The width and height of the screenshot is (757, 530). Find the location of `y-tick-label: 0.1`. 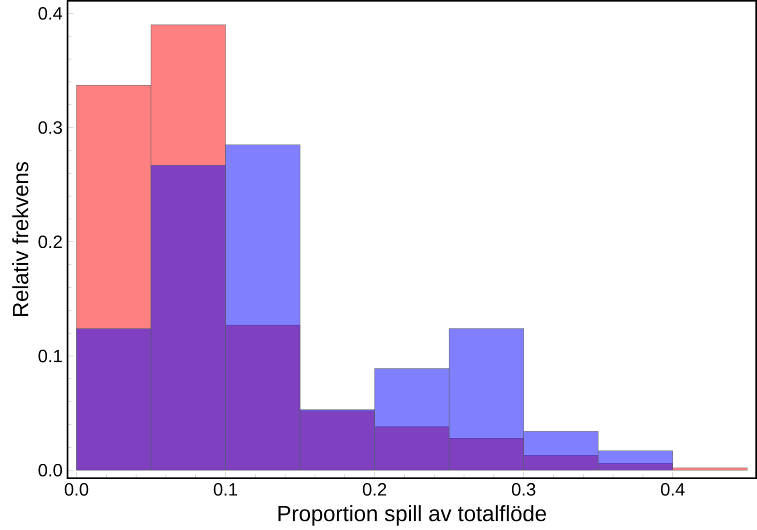

y-tick-label: 0.1 is located at coordinates (50, 356).